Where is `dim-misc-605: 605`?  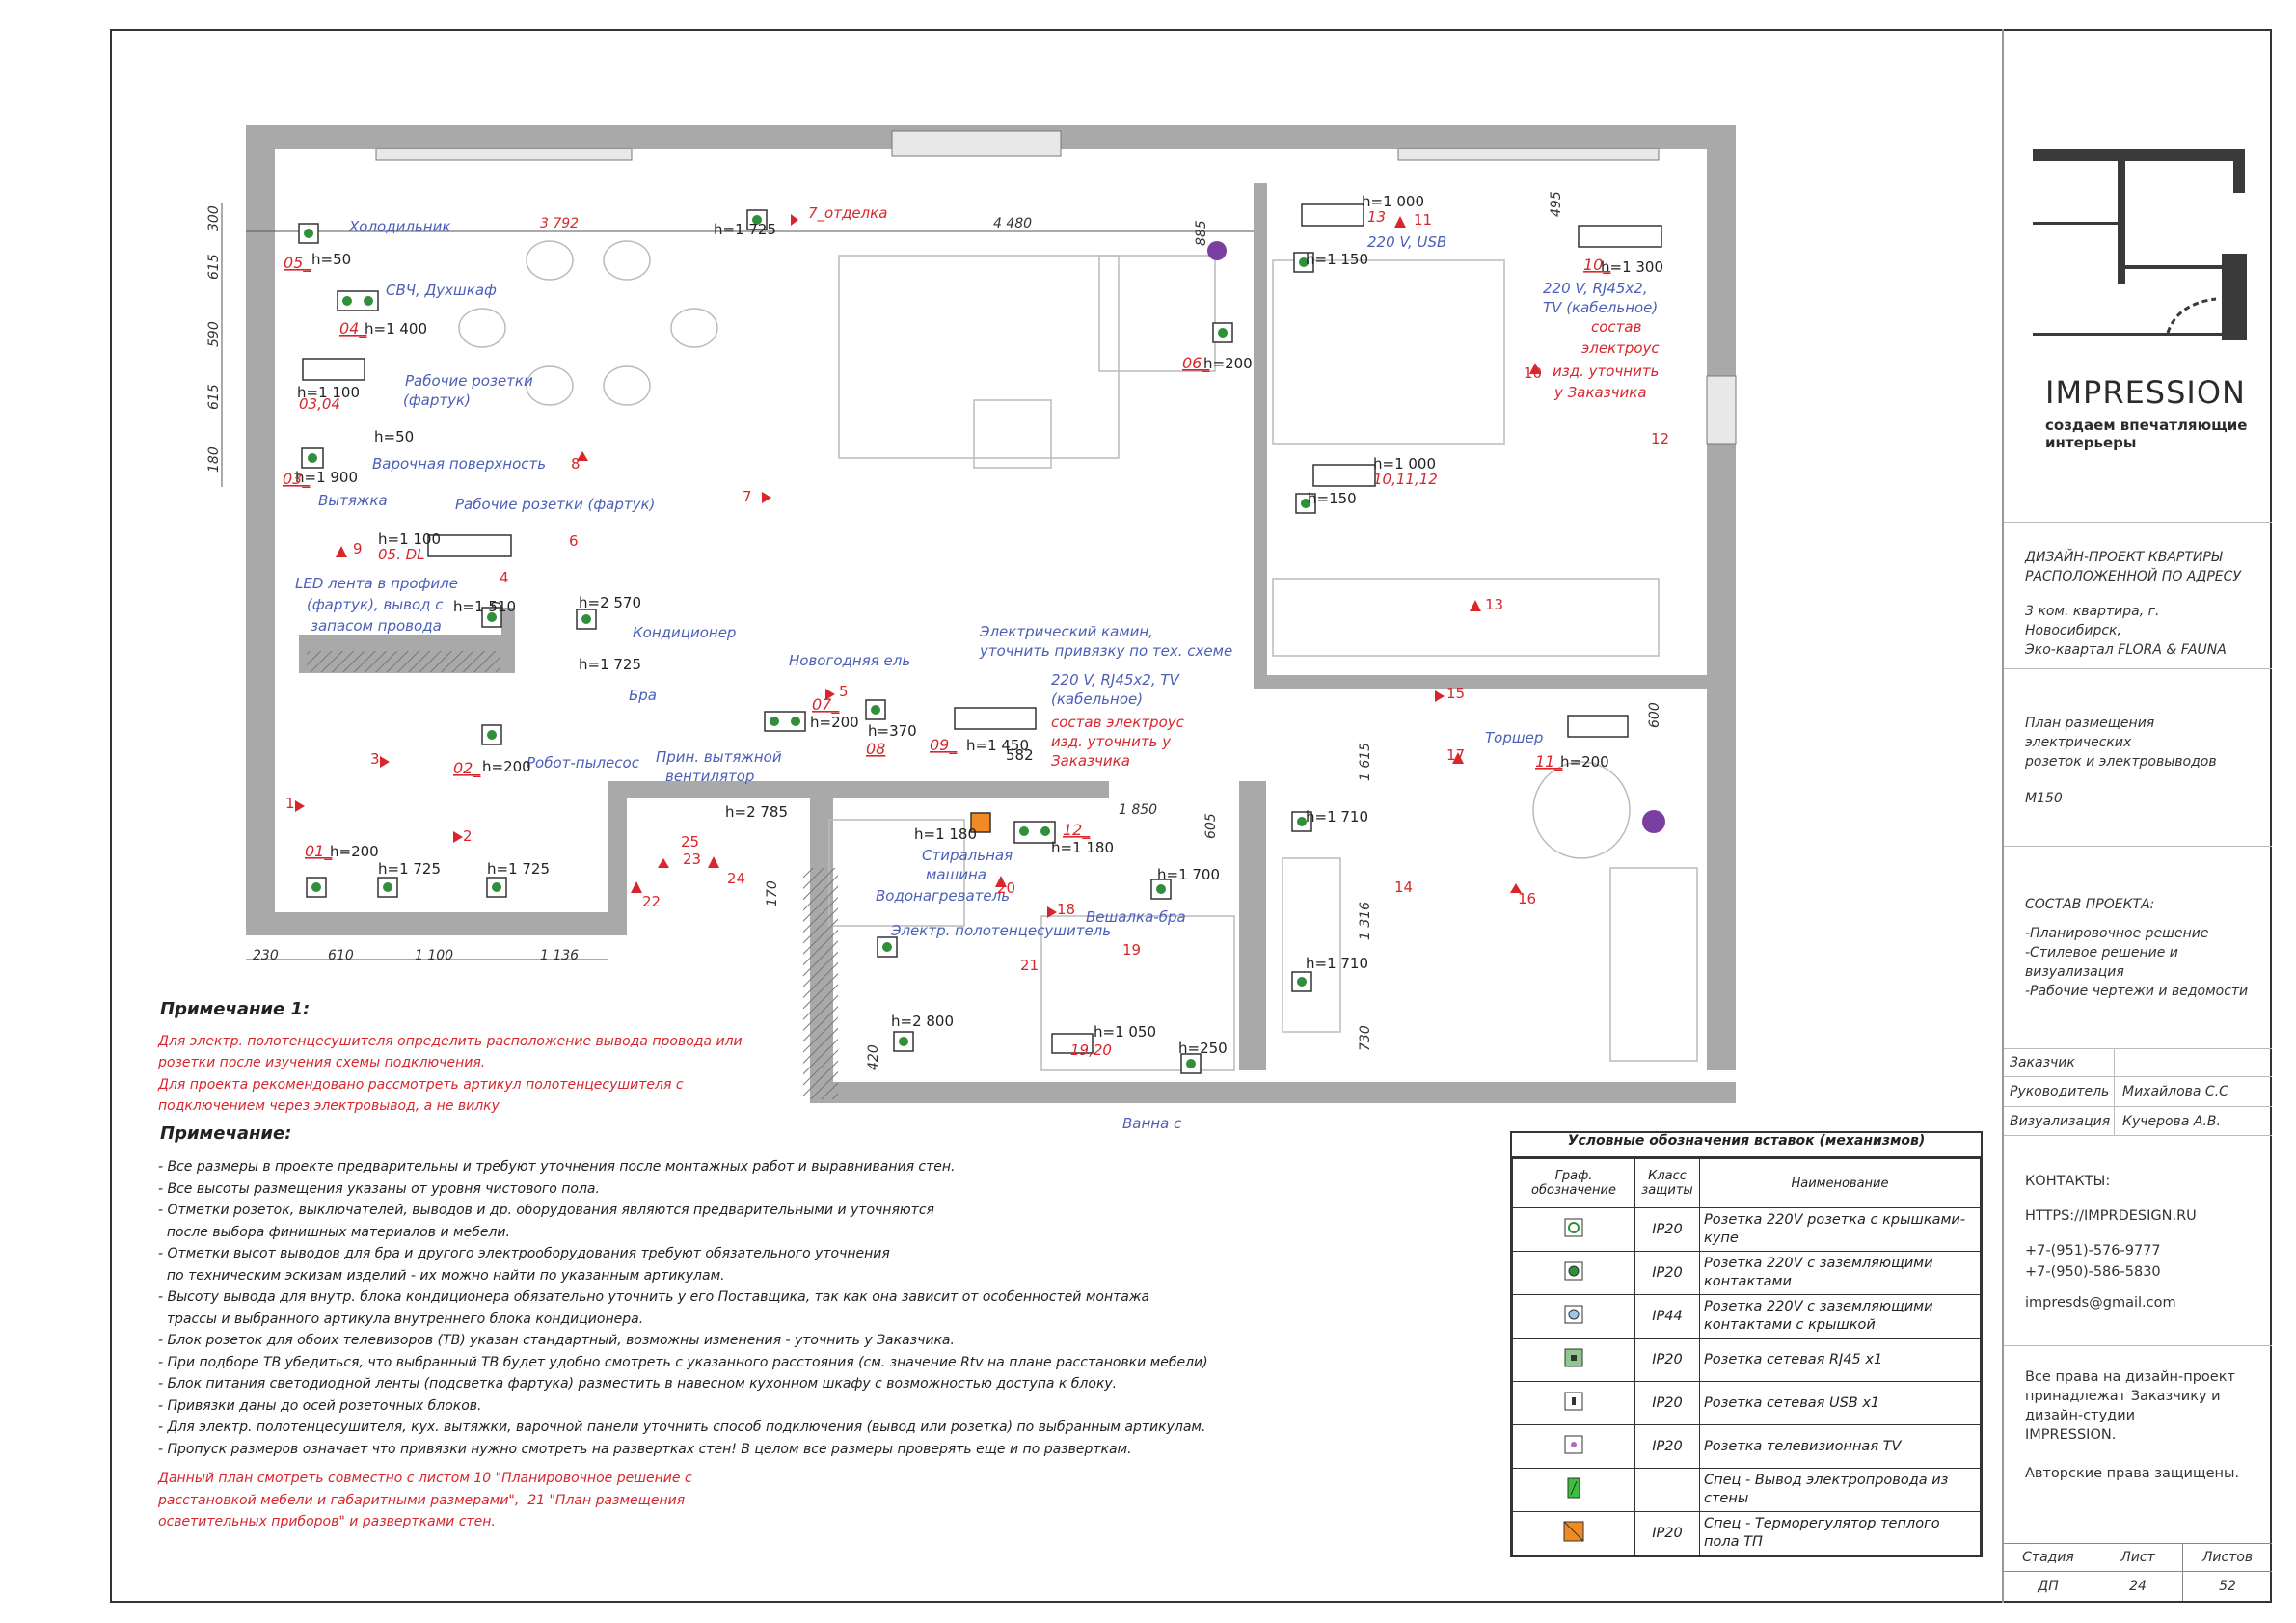 dim-misc-605: 605 is located at coordinates (1211, 826).